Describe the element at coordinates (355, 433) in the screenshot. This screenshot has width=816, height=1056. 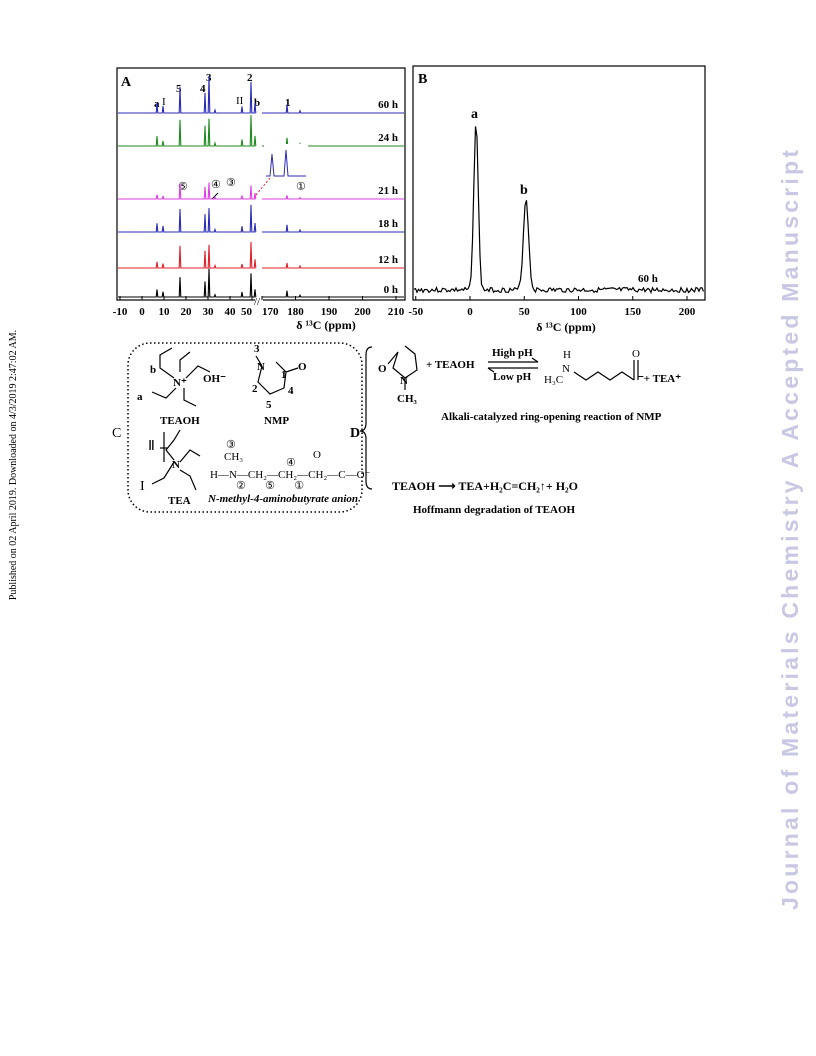
I see `panel-label: D` at that location.